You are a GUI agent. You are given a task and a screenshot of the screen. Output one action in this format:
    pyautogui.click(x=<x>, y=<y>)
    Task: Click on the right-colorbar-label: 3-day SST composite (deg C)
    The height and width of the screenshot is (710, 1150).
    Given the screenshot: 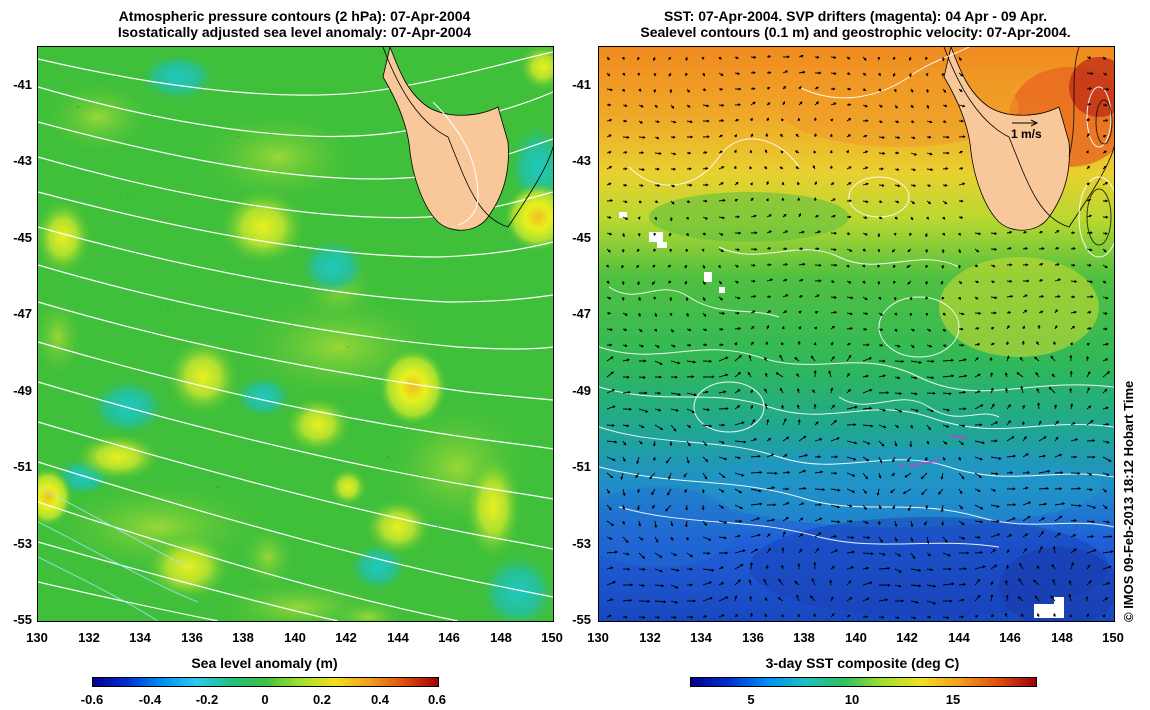 What is the action you would take?
    pyautogui.click(x=862, y=663)
    